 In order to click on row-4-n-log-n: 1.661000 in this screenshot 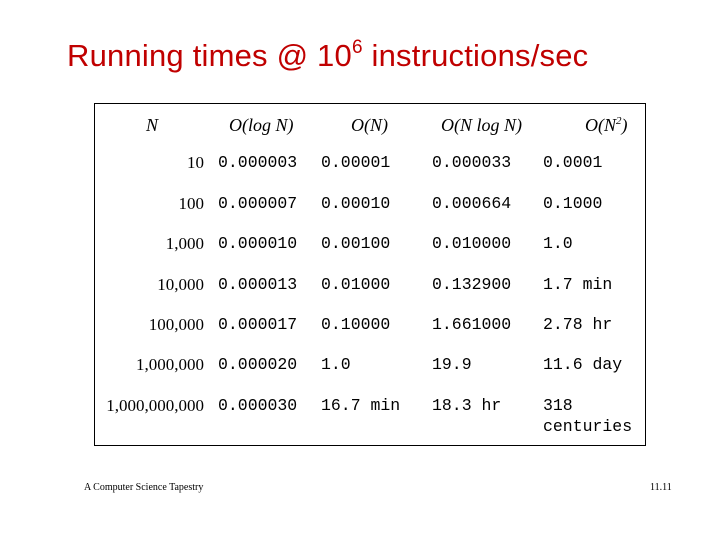, I will do `click(472, 324)`.